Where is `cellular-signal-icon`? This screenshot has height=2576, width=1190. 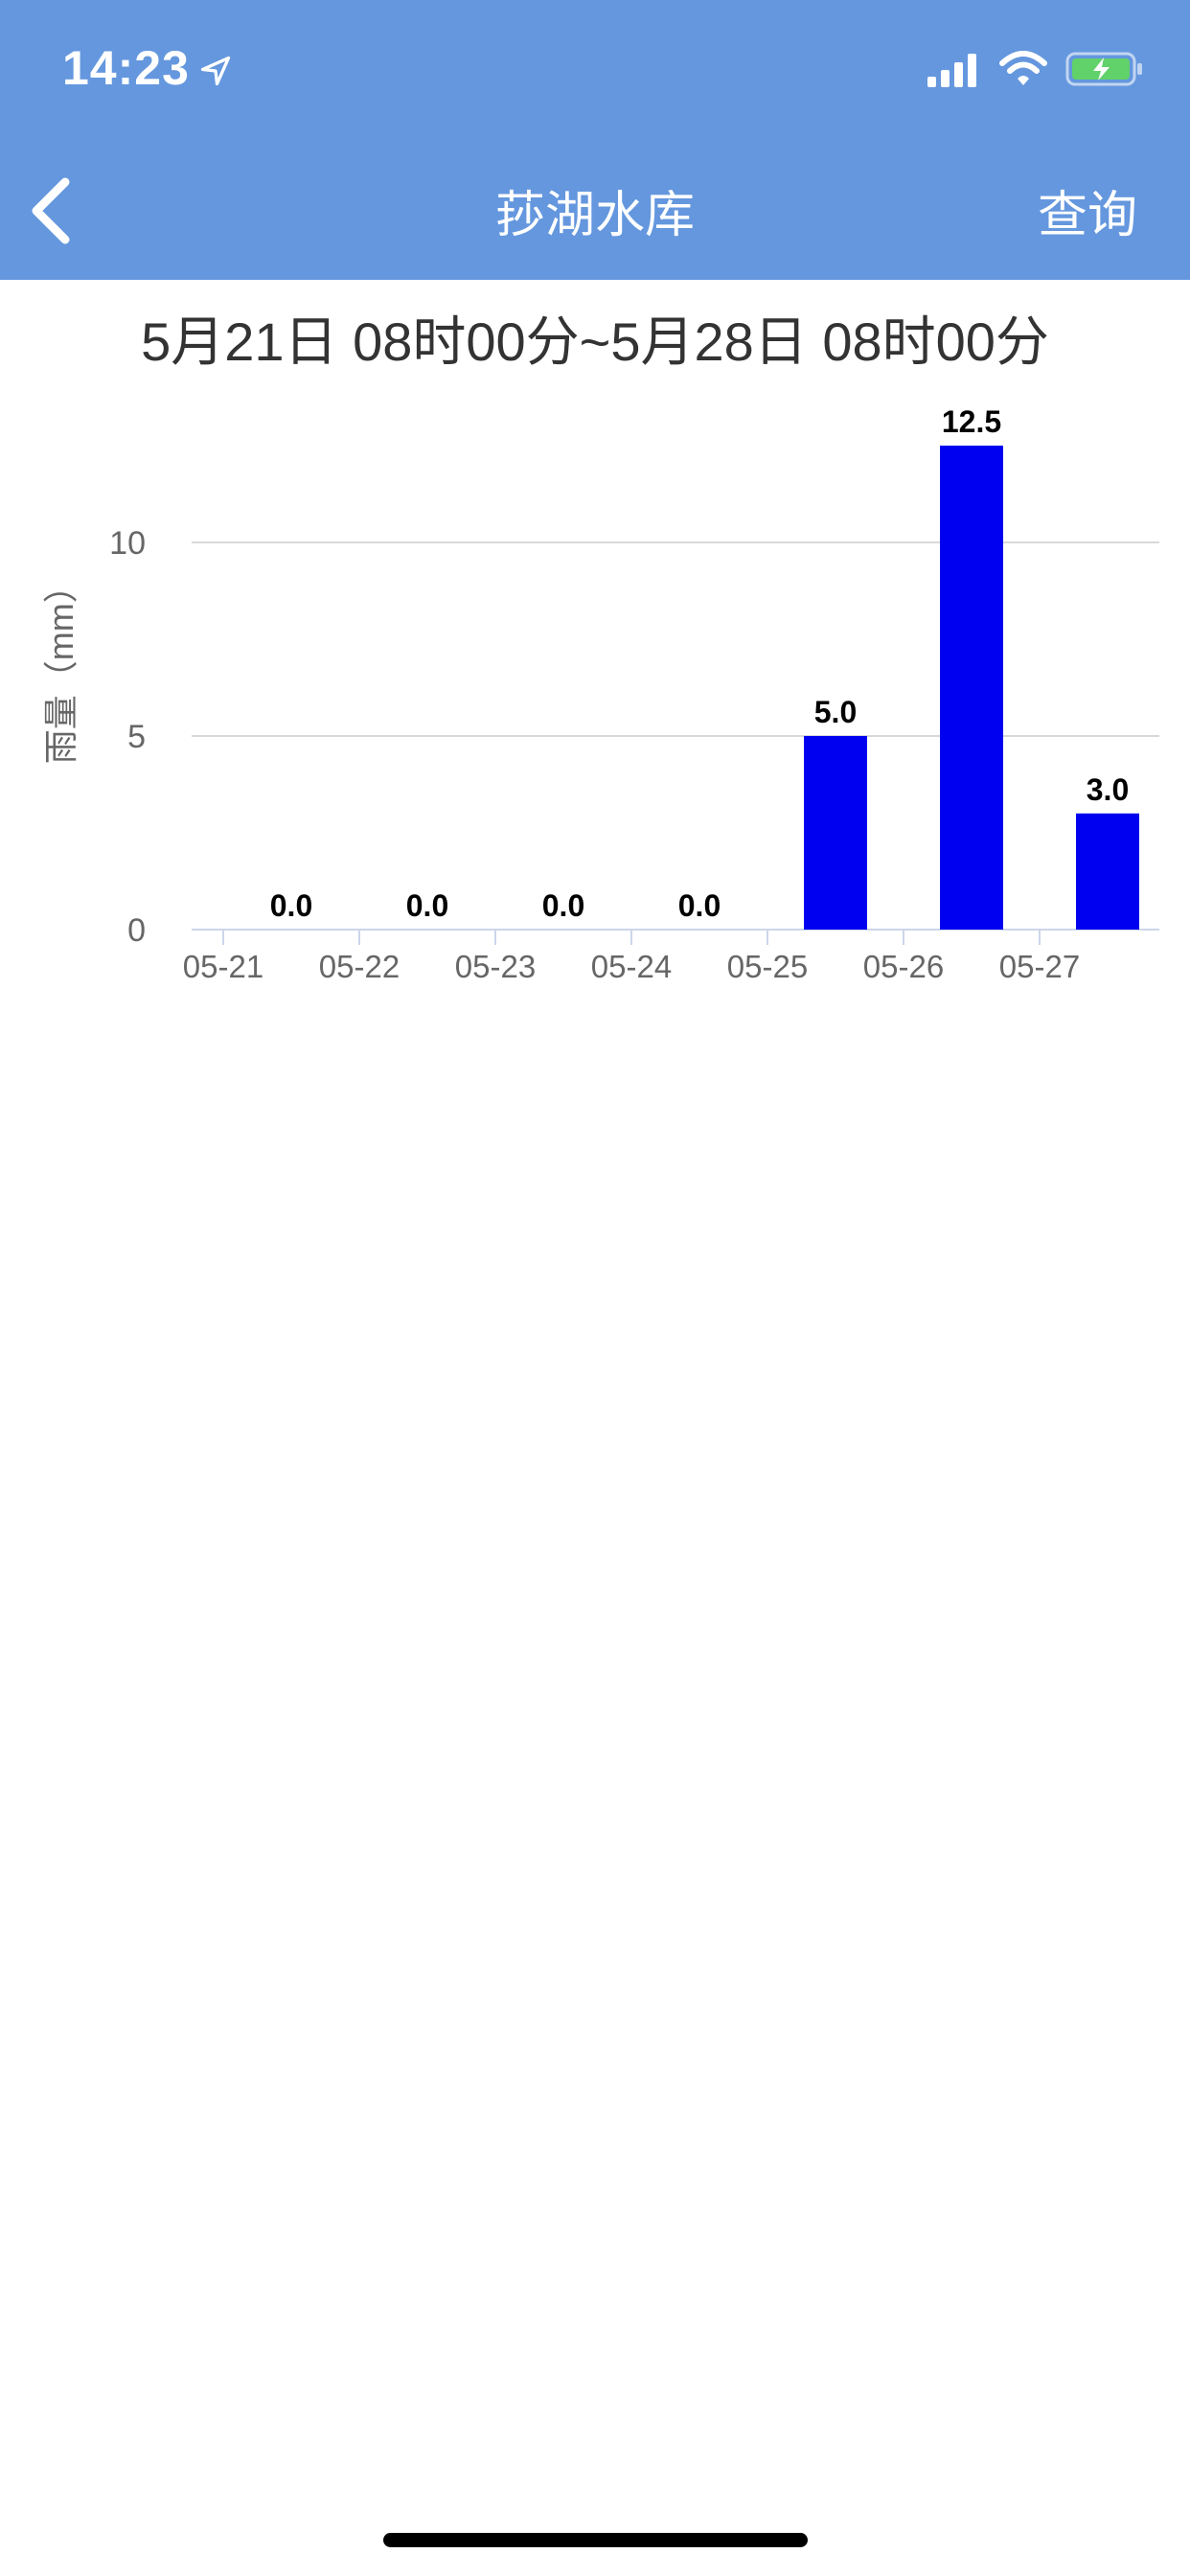 cellular-signal-icon is located at coordinates (952, 70).